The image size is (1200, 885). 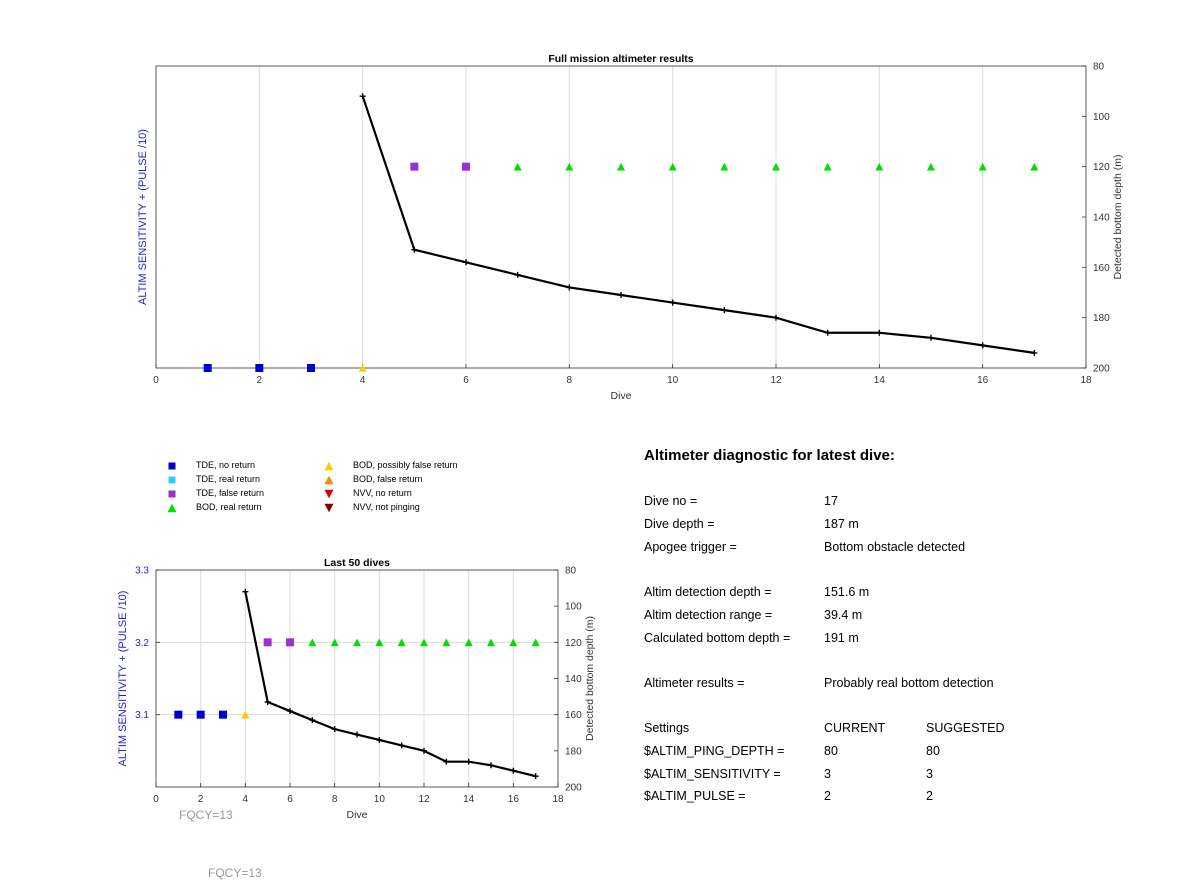 What do you see at coordinates (909, 683) in the screenshot?
I see `diagnostic-value: Probably real bottom detection` at bounding box center [909, 683].